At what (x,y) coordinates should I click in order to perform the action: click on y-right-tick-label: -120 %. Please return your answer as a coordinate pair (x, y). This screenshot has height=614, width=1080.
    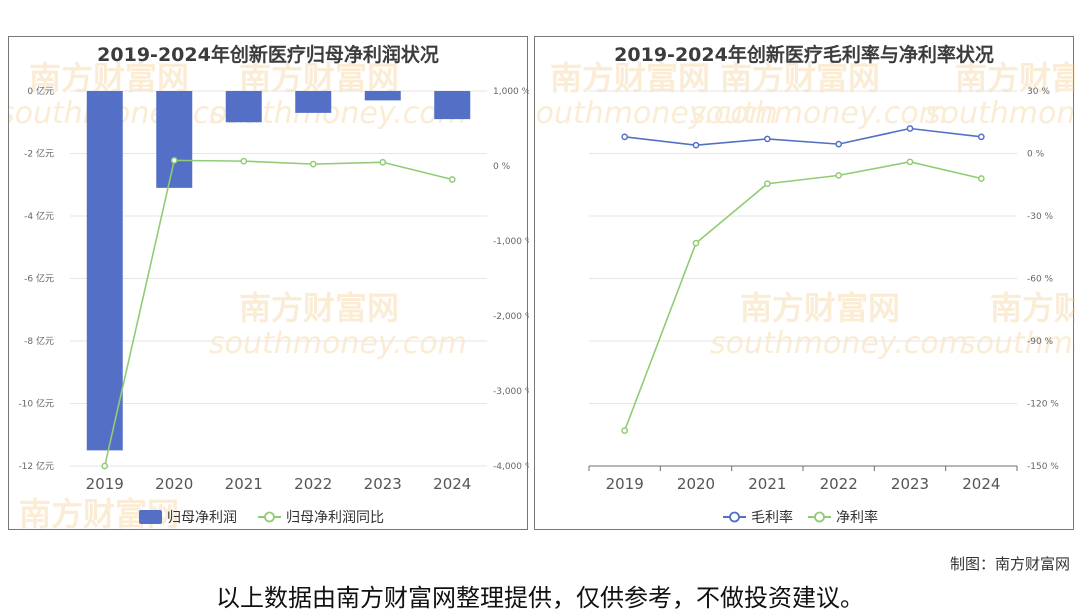
    Looking at the image, I should click on (1043, 405).